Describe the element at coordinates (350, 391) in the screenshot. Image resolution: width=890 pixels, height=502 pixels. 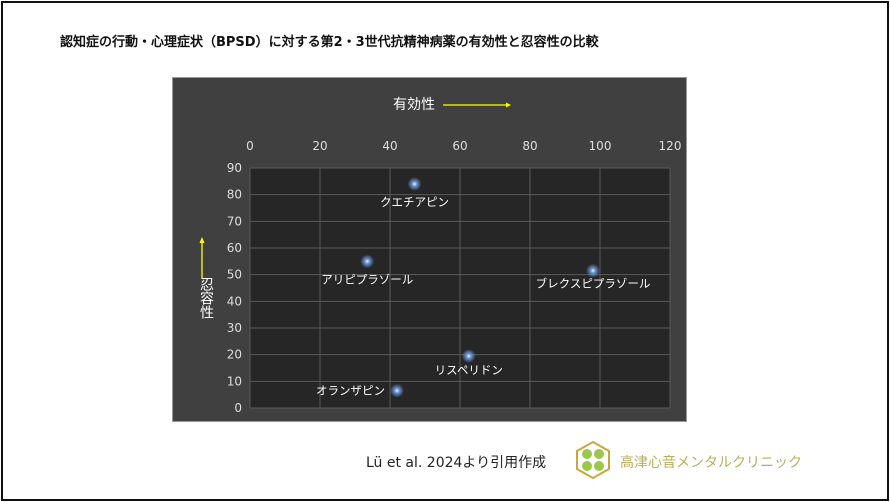
I see `data-label: オランザピン` at that location.